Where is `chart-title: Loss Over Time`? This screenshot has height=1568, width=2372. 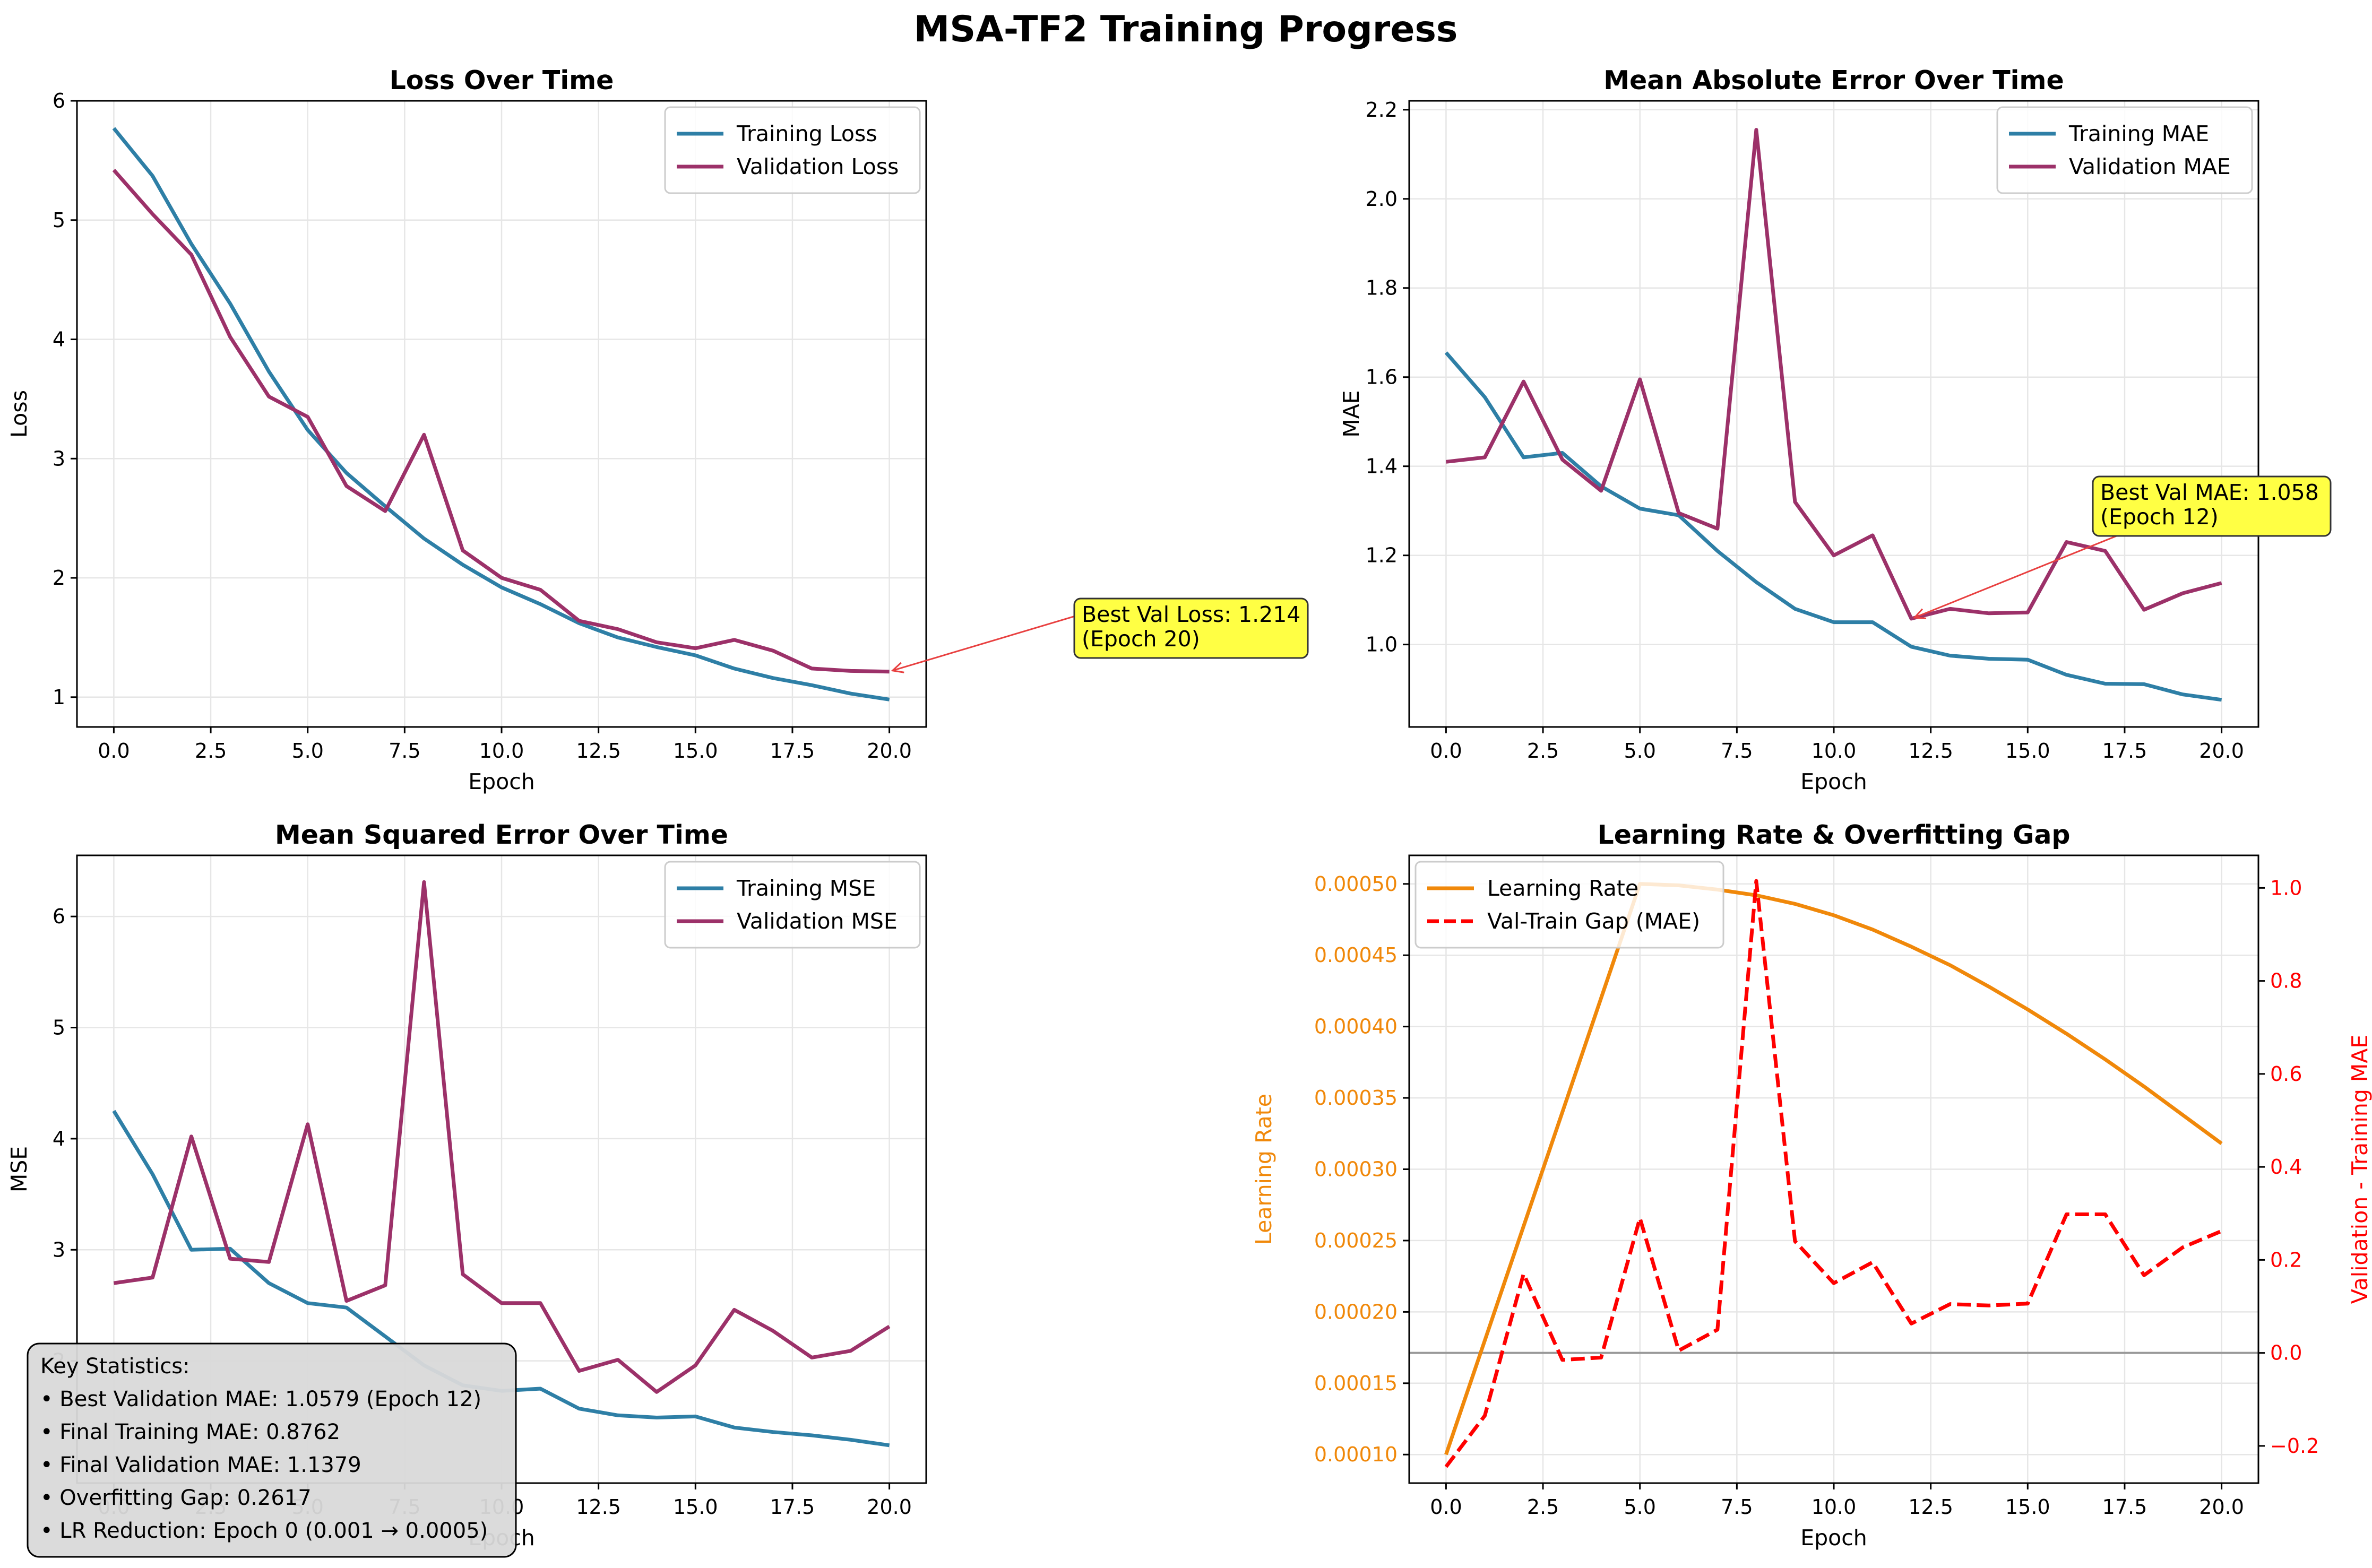 chart-title: Loss Over Time is located at coordinates (502, 80).